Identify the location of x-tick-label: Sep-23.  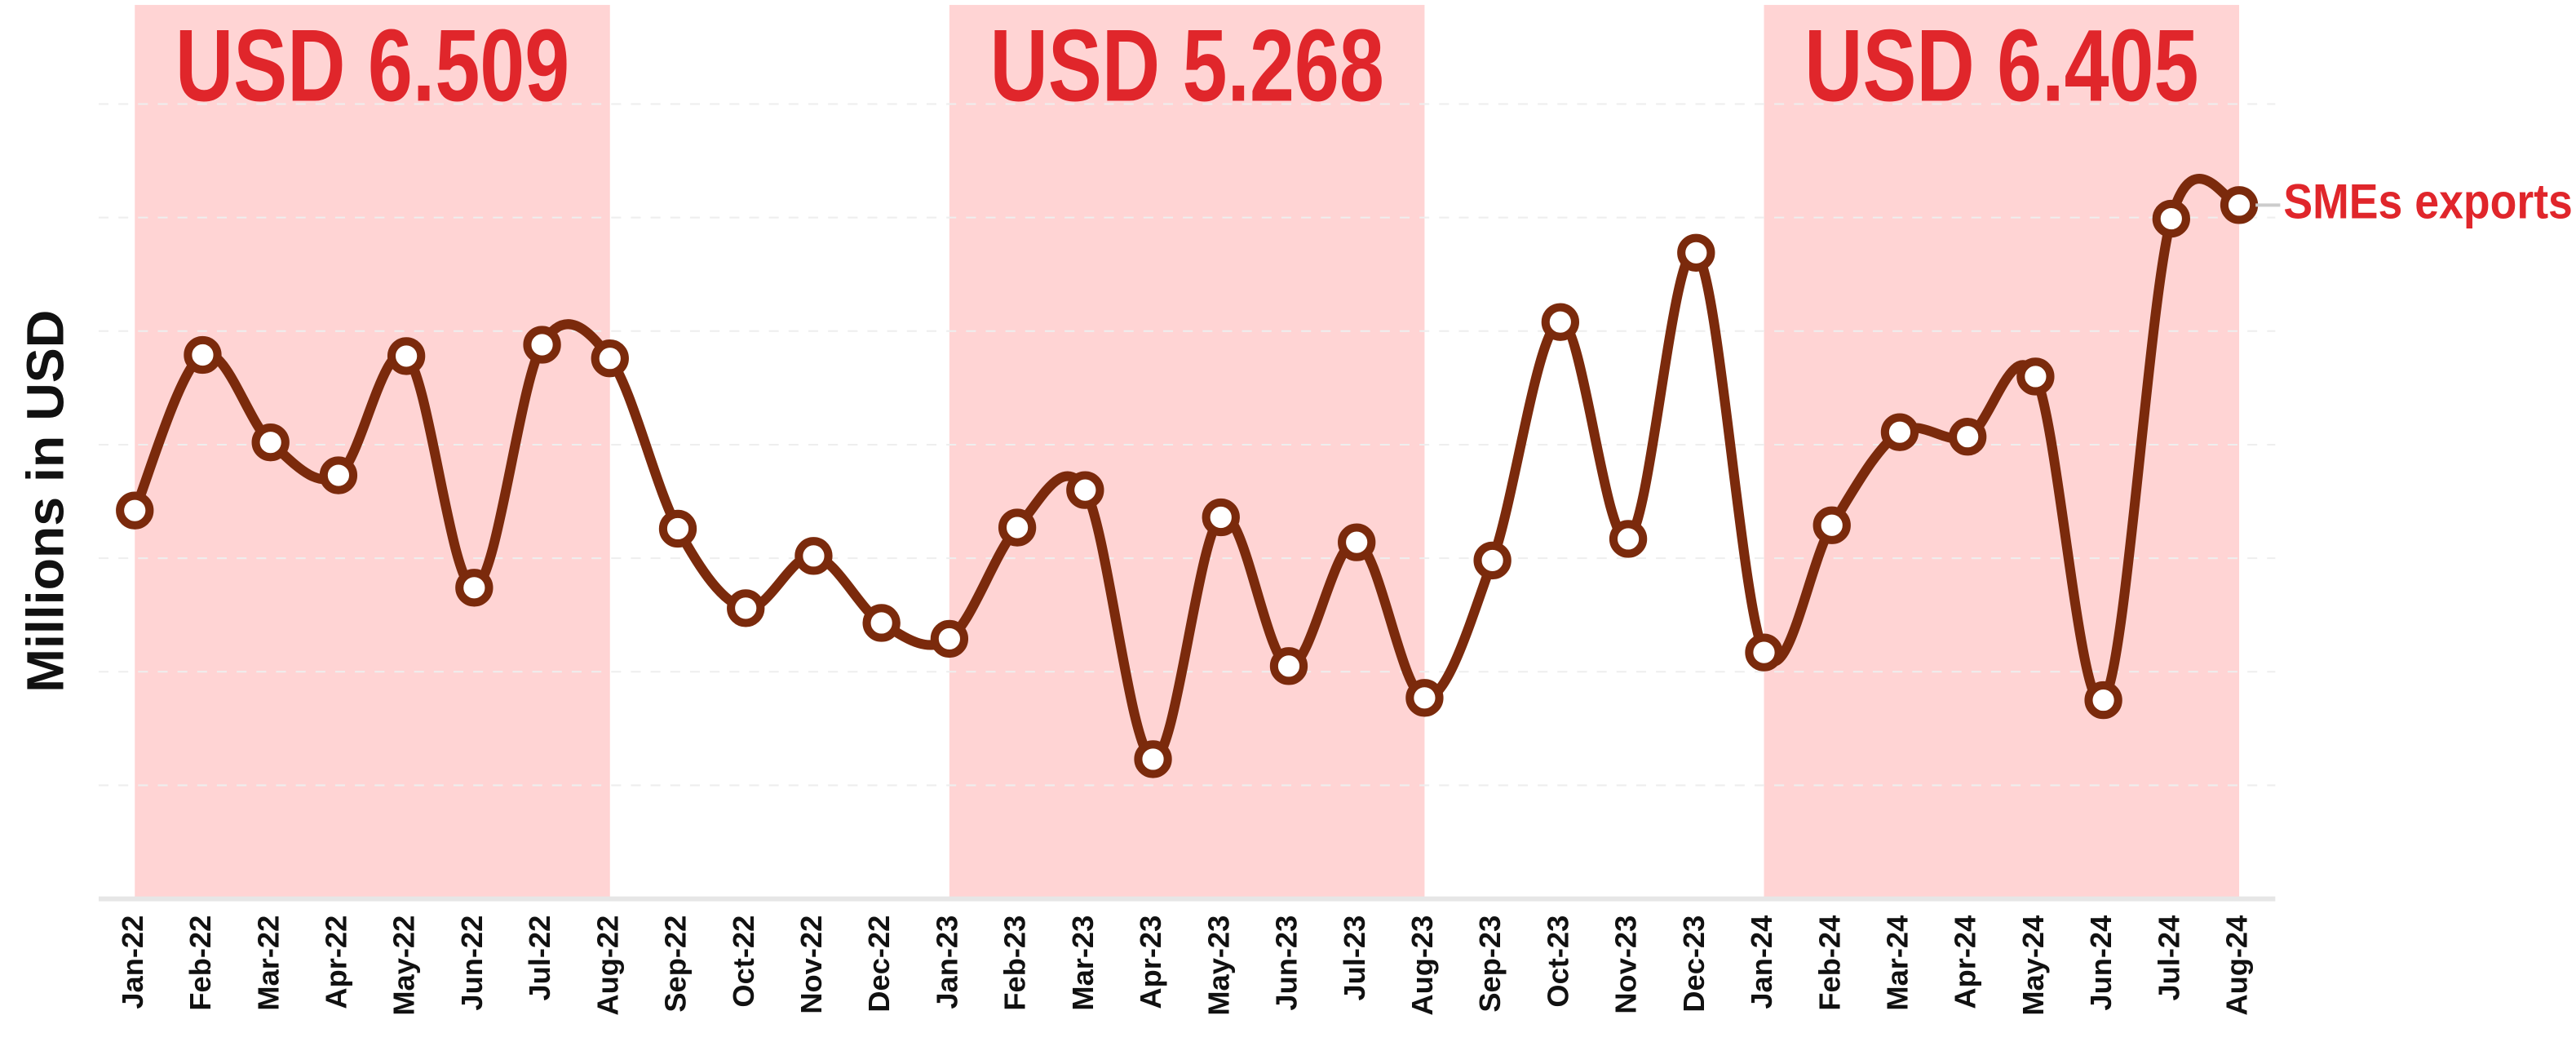
(1490, 964).